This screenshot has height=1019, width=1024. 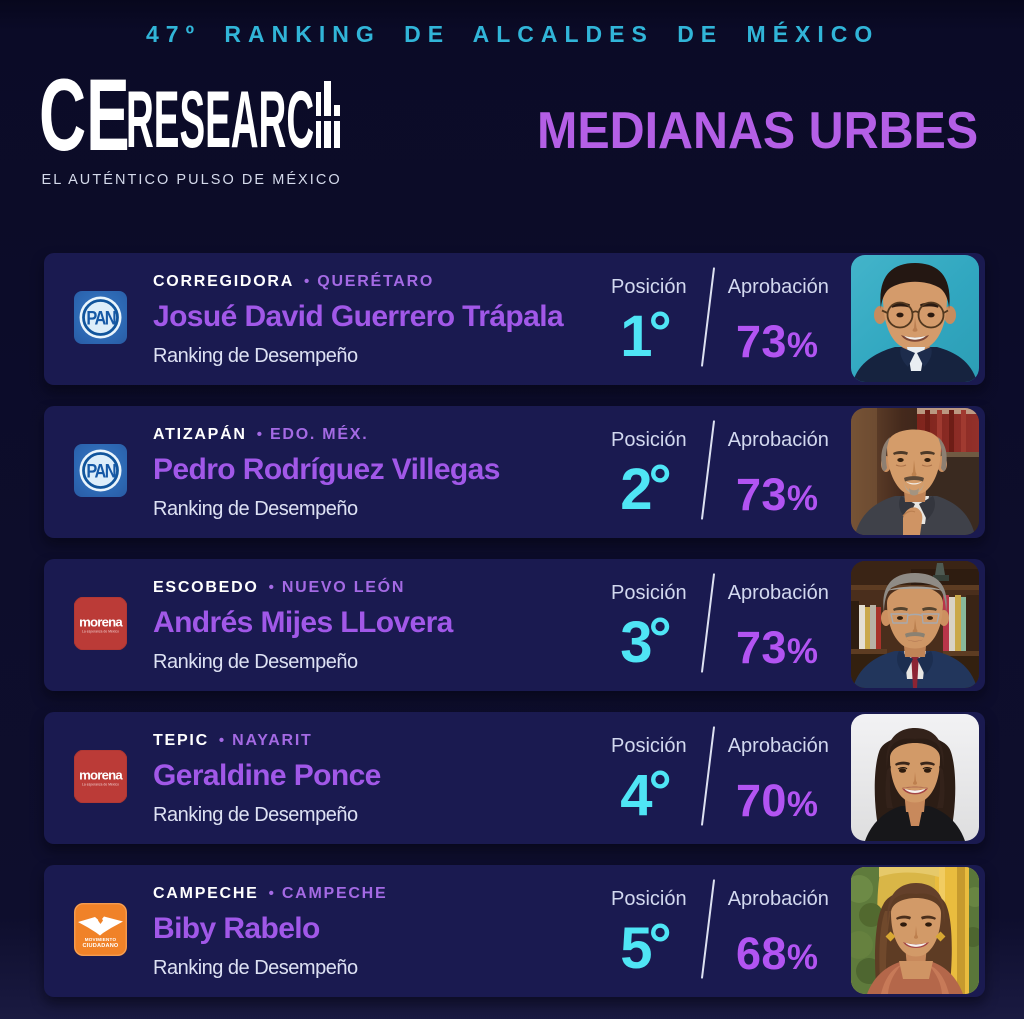 I want to click on svg-text: CIUDADANO, so click(x=101, y=946).